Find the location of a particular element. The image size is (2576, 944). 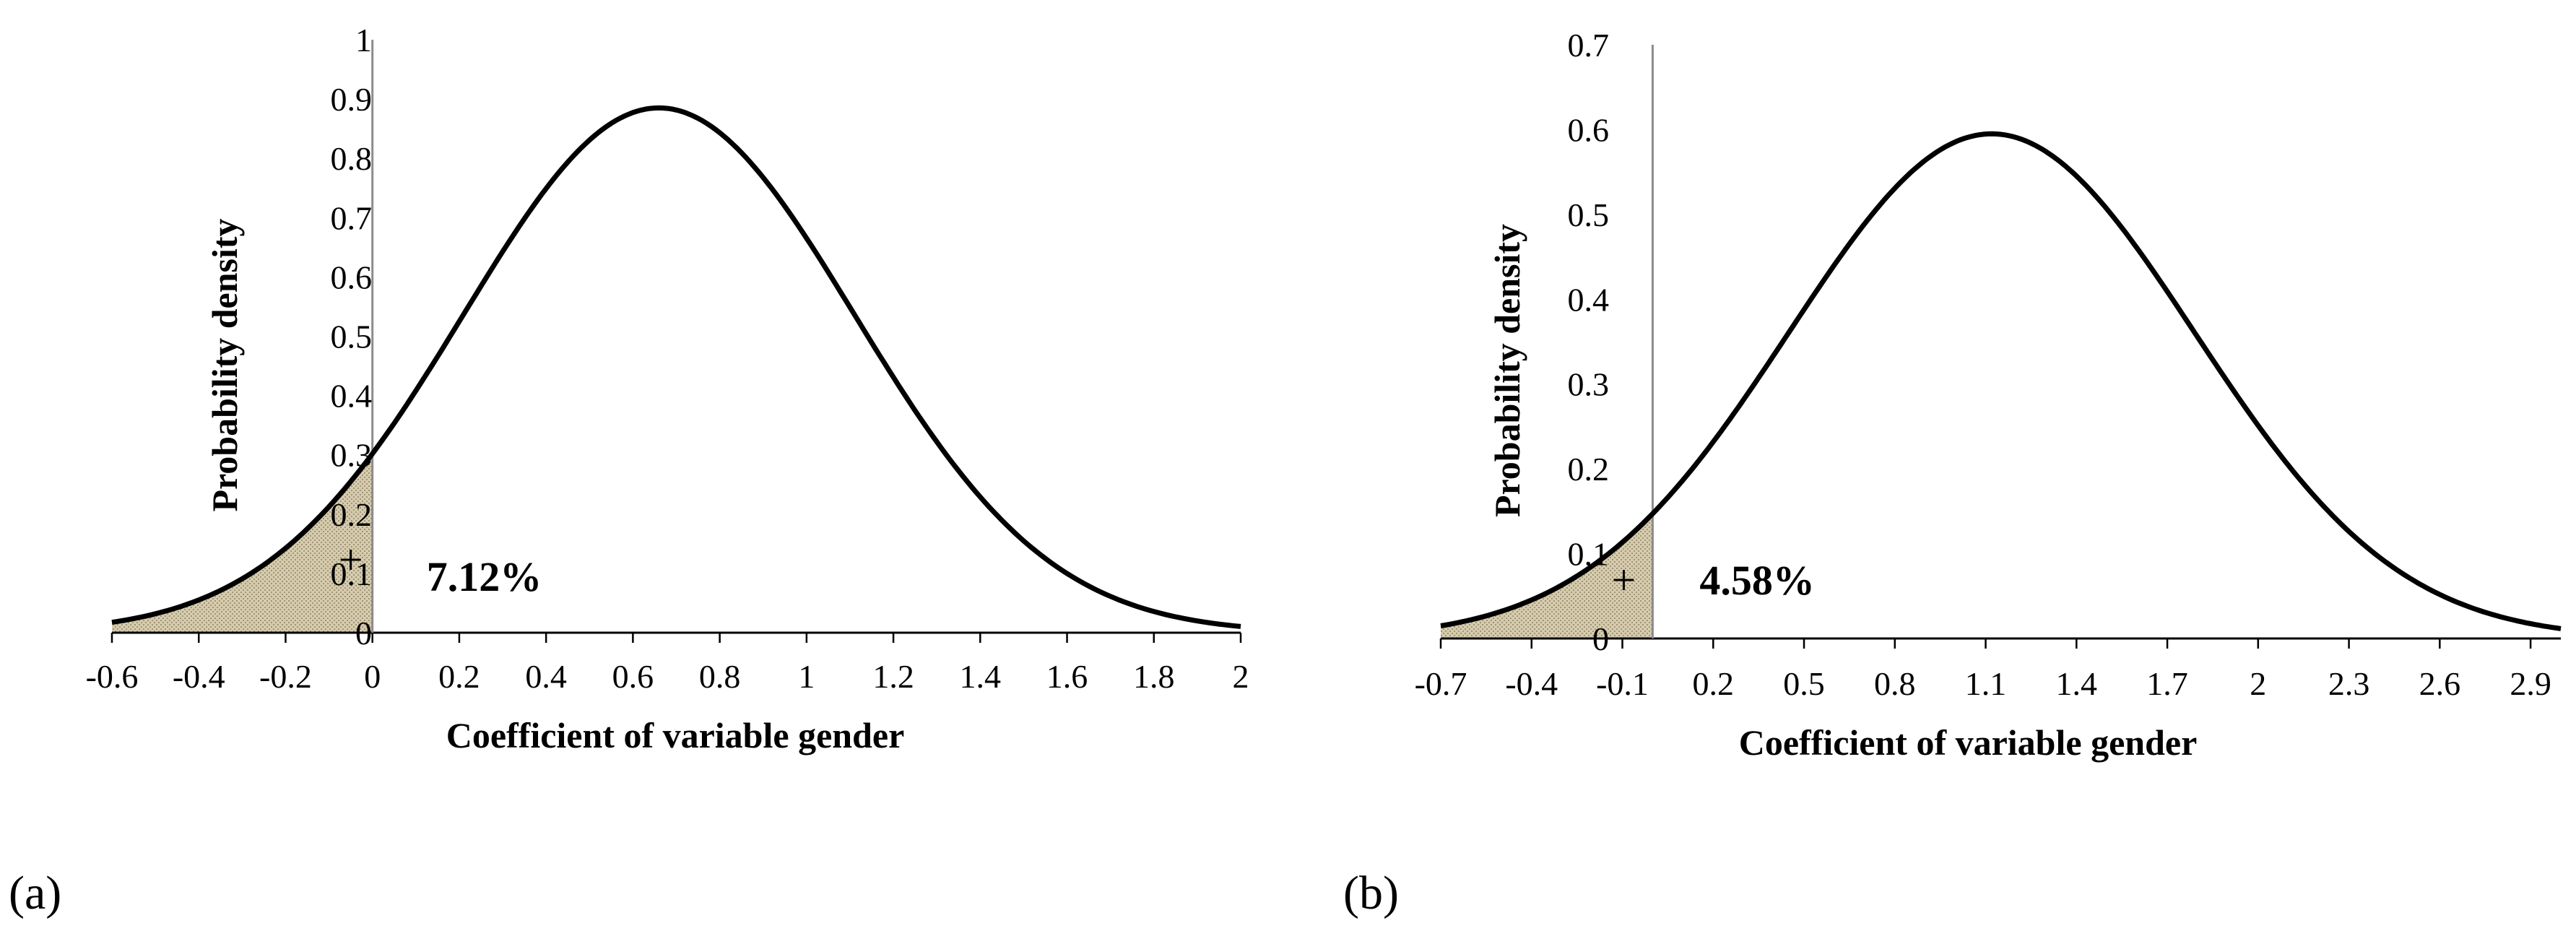

x-tick-label: -0.2 is located at coordinates (285, 677).